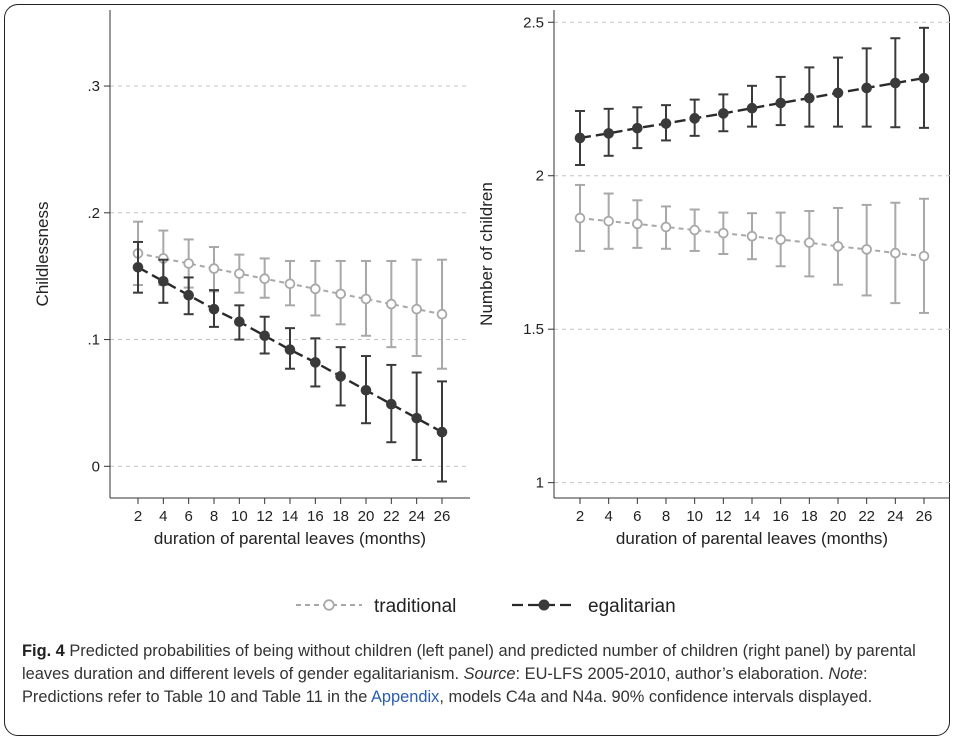 This screenshot has width=956, height=741. I want to click on left-xtick-label: 12, so click(264, 516).